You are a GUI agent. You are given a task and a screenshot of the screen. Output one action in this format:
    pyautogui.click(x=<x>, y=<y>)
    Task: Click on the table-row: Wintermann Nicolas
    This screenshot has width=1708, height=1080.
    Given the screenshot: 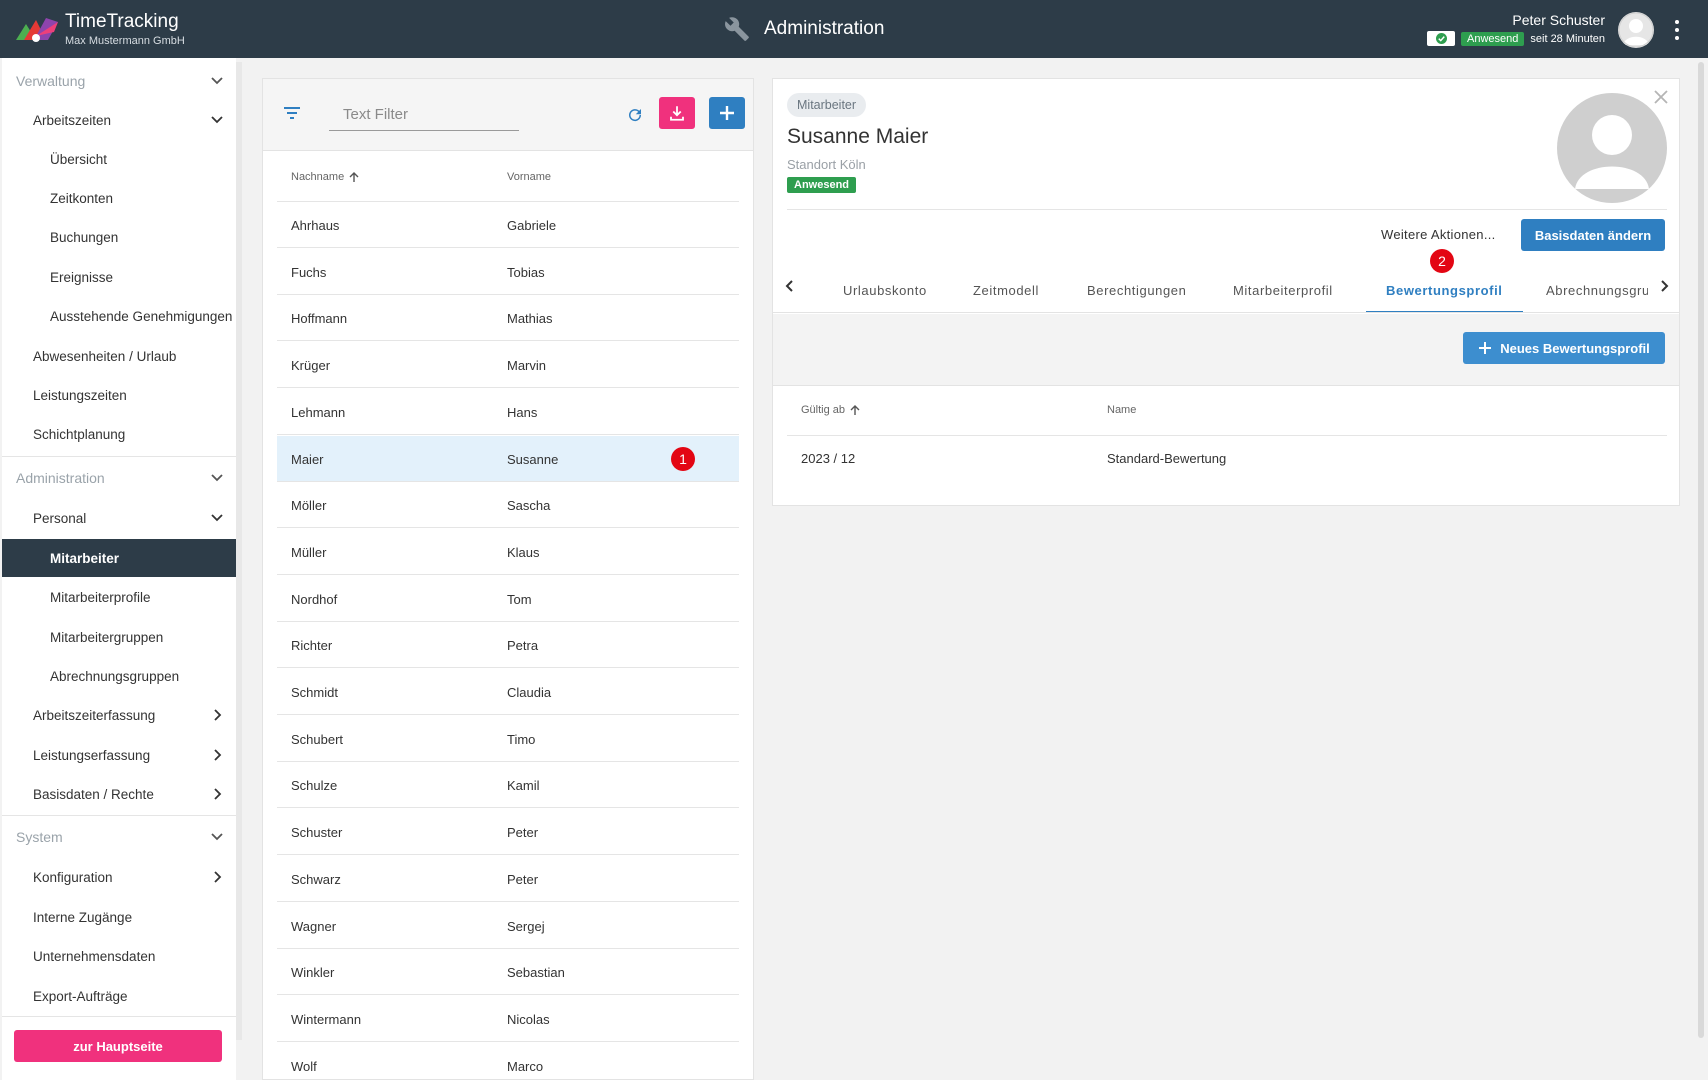 What is the action you would take?
    pyautogui.click(x=508, y=1019)
    